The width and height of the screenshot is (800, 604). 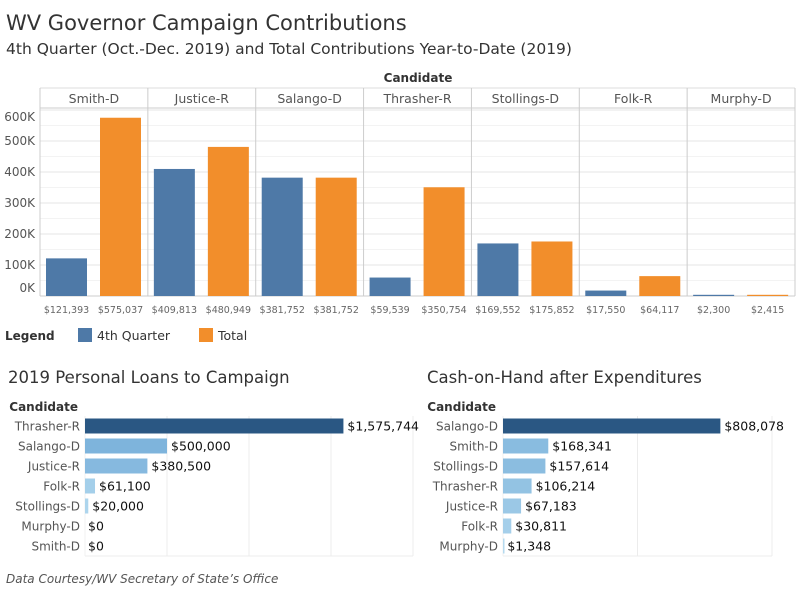 What do you see at coordinates (529, 546) in the screenshot?
I see `cash-value-label: $1,348` at bounding box center [529, 546].